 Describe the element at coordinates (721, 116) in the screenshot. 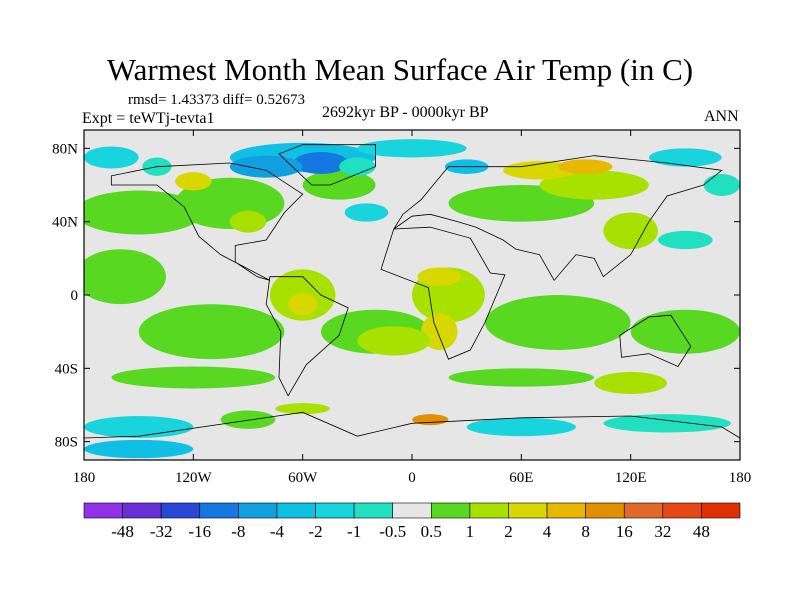

I see `season-label: ANN` at that location.